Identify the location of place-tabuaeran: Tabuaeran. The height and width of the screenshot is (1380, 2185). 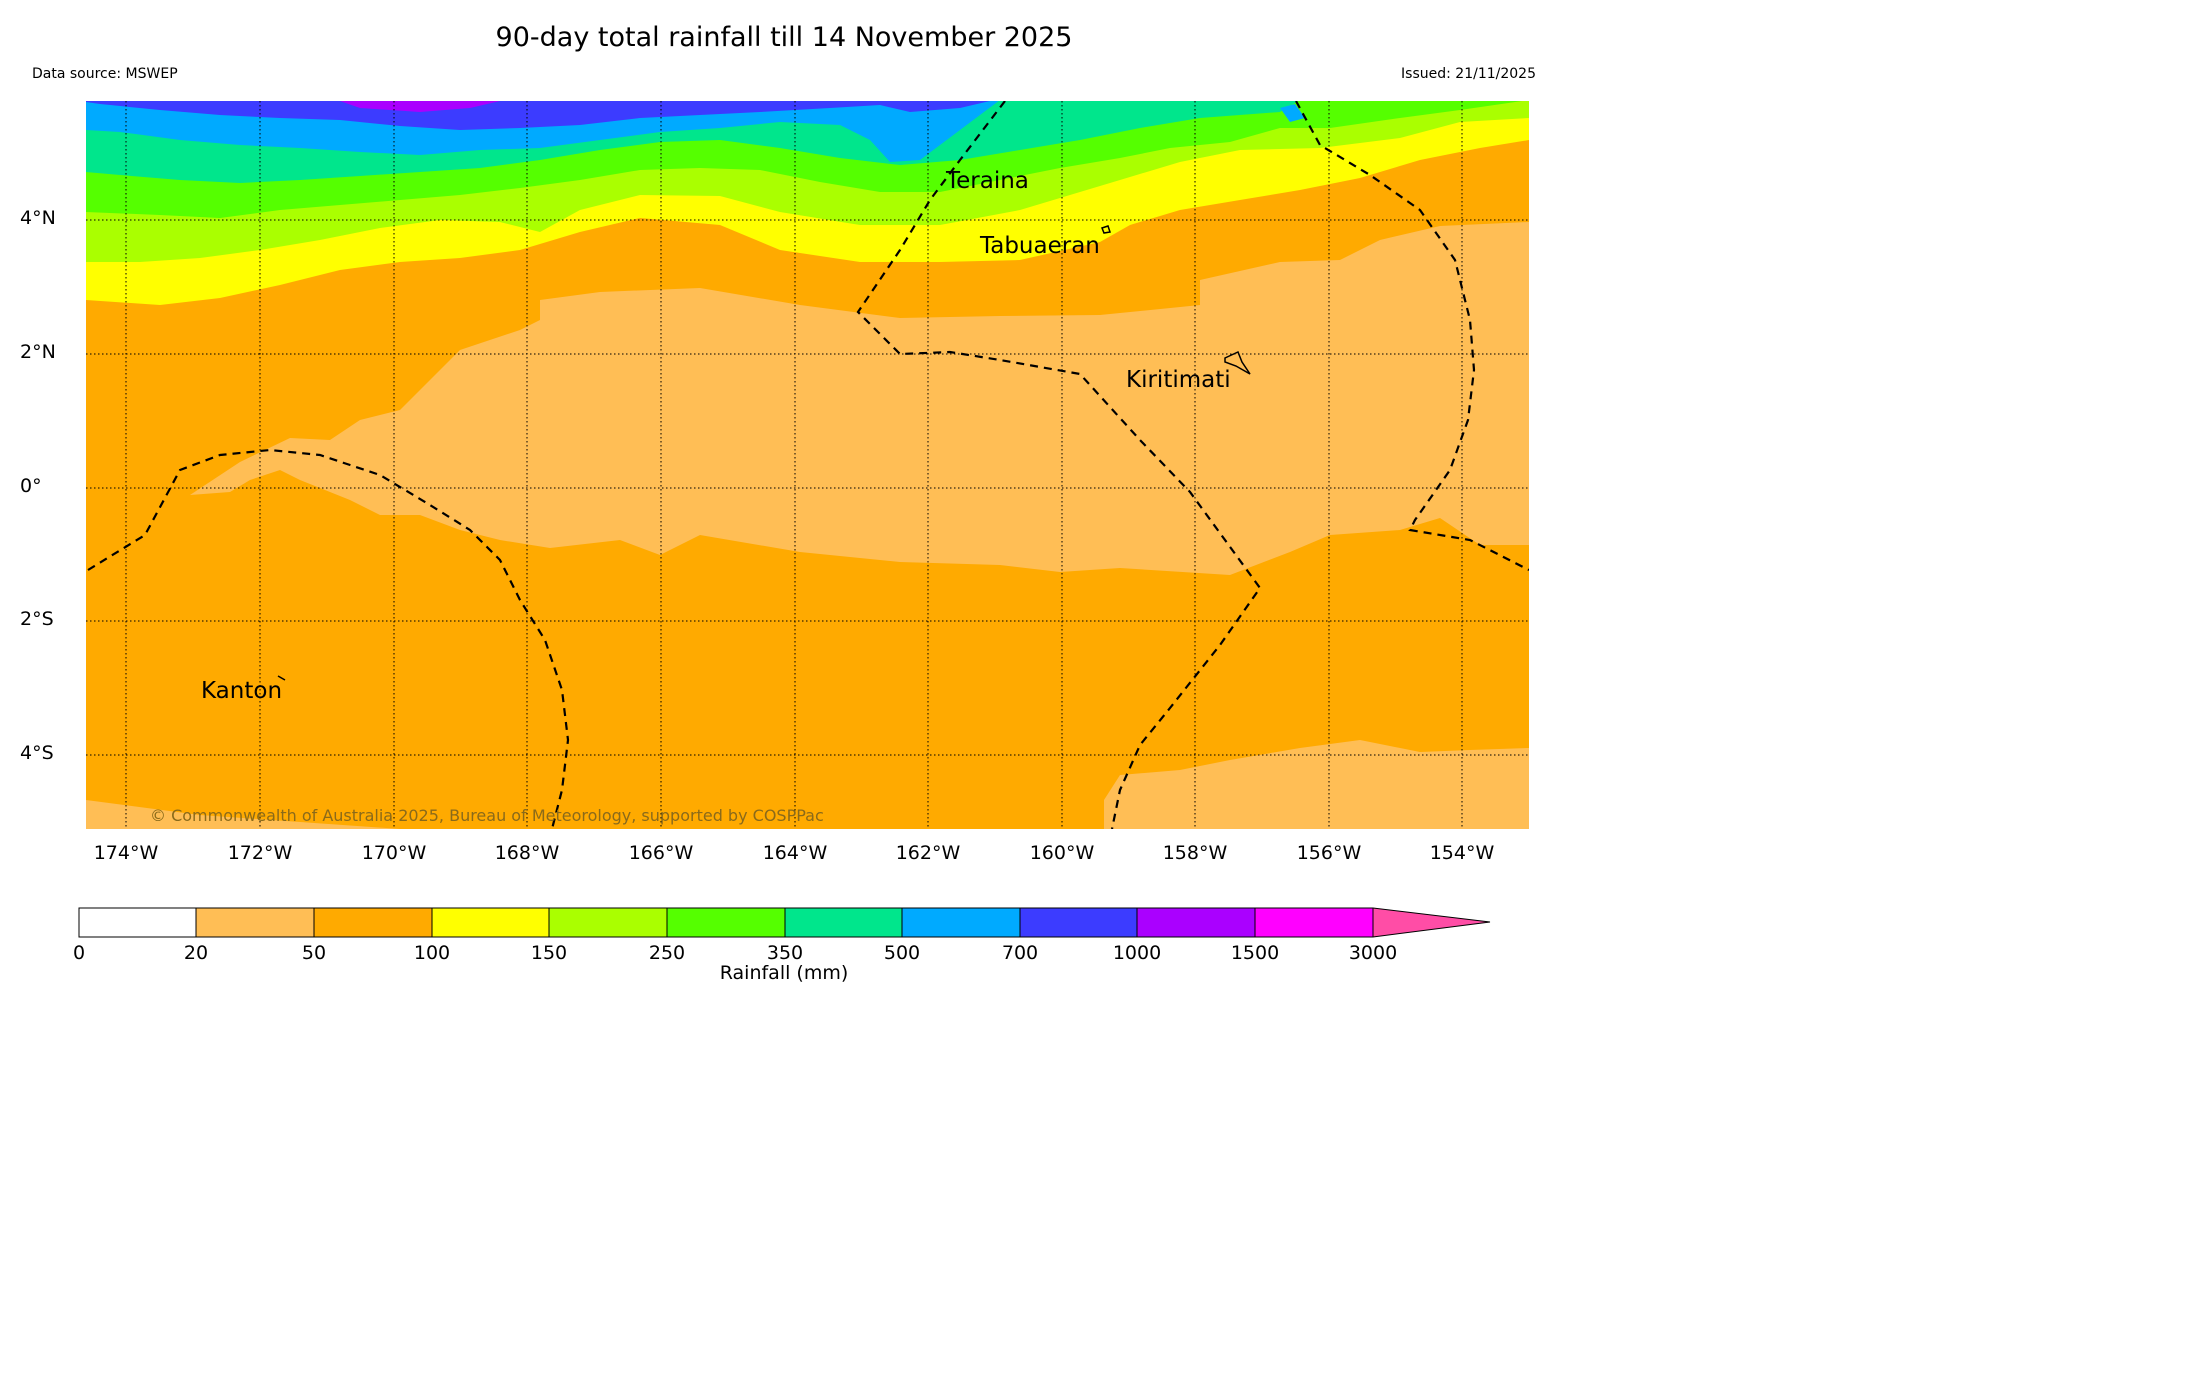
(1040, 246).